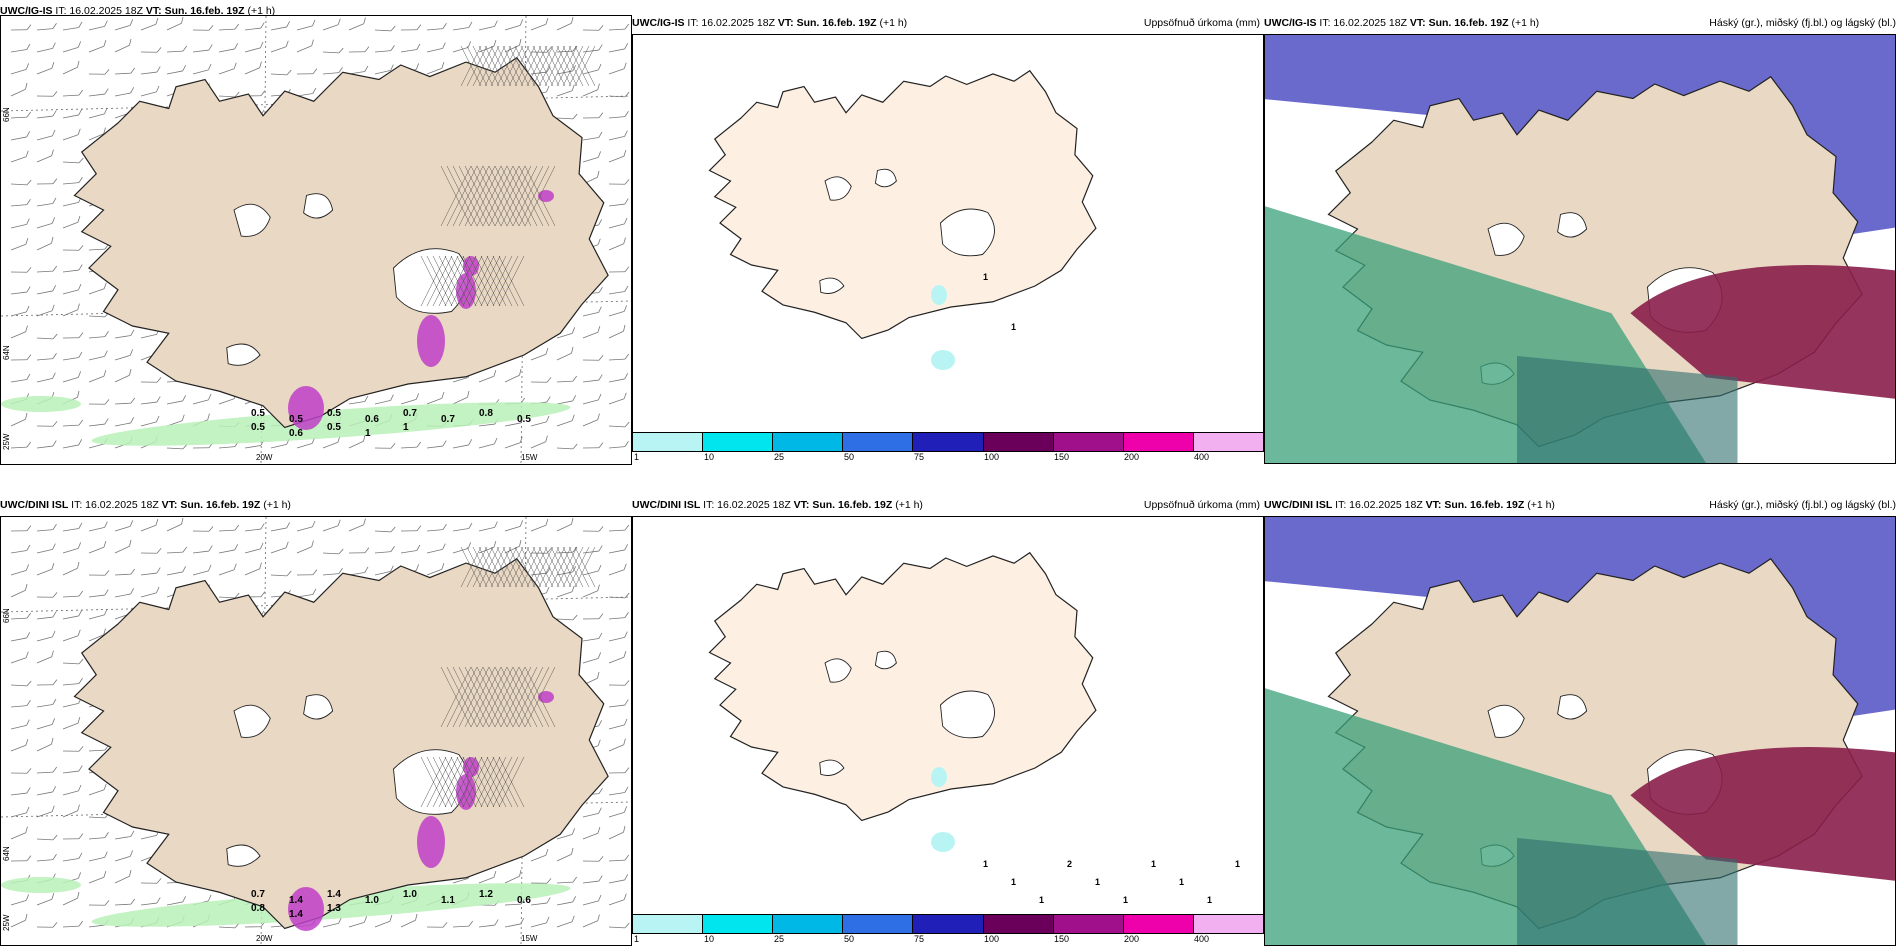  Describe the element at coordinates (1069, 864) in the screenshot. I see `accum-value: 2` at that location.